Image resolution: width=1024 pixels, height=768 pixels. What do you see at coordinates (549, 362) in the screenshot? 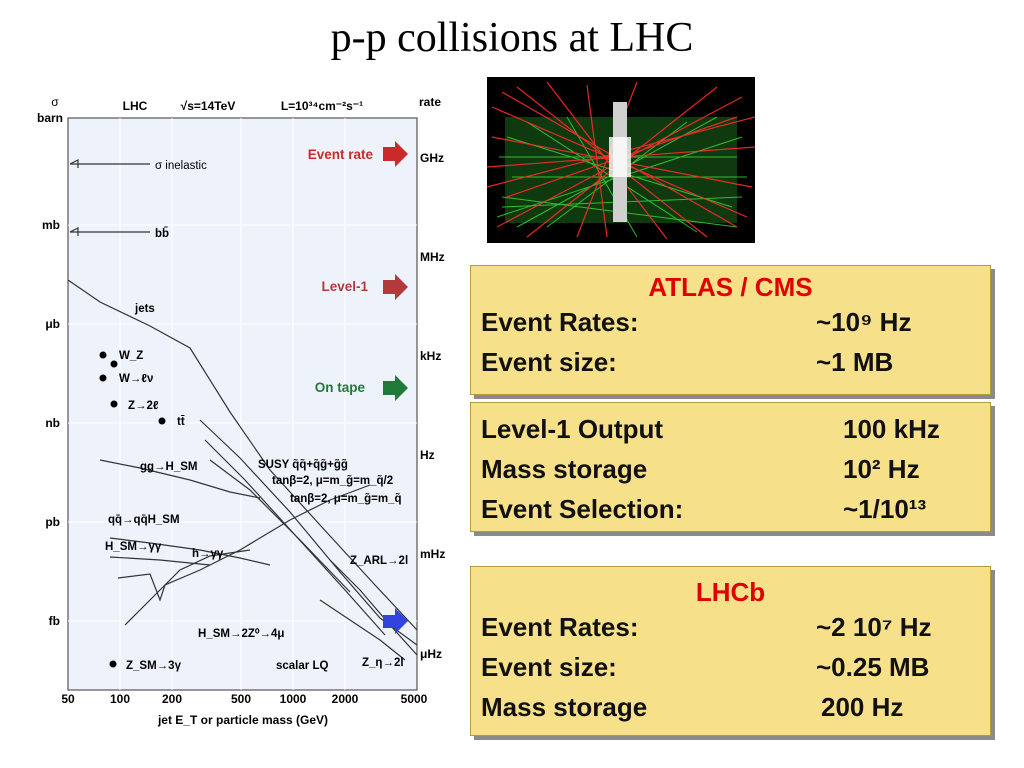
I see `atlas-event-size-label: Event size:` at bounding box center [549, 362].